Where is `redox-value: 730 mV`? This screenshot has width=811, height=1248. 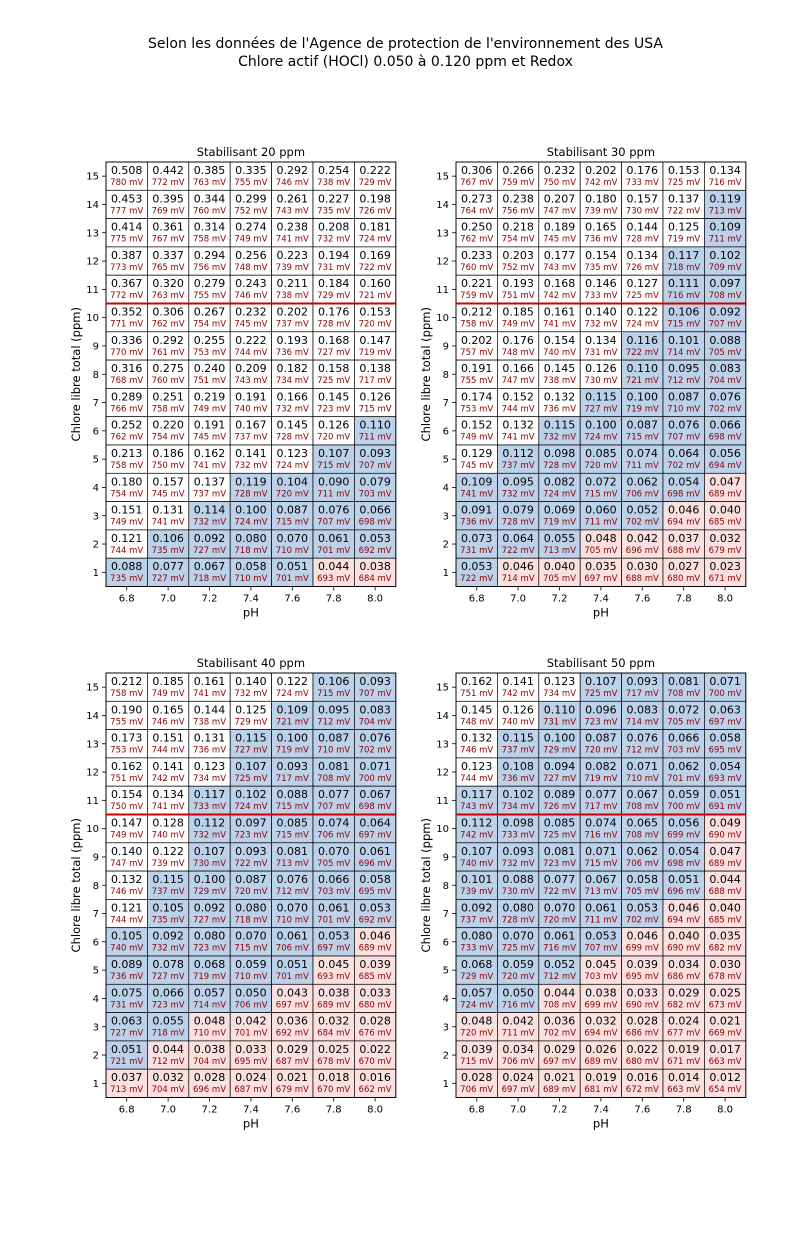
redox-value: 730 mV is located at coordinates (642, 211).